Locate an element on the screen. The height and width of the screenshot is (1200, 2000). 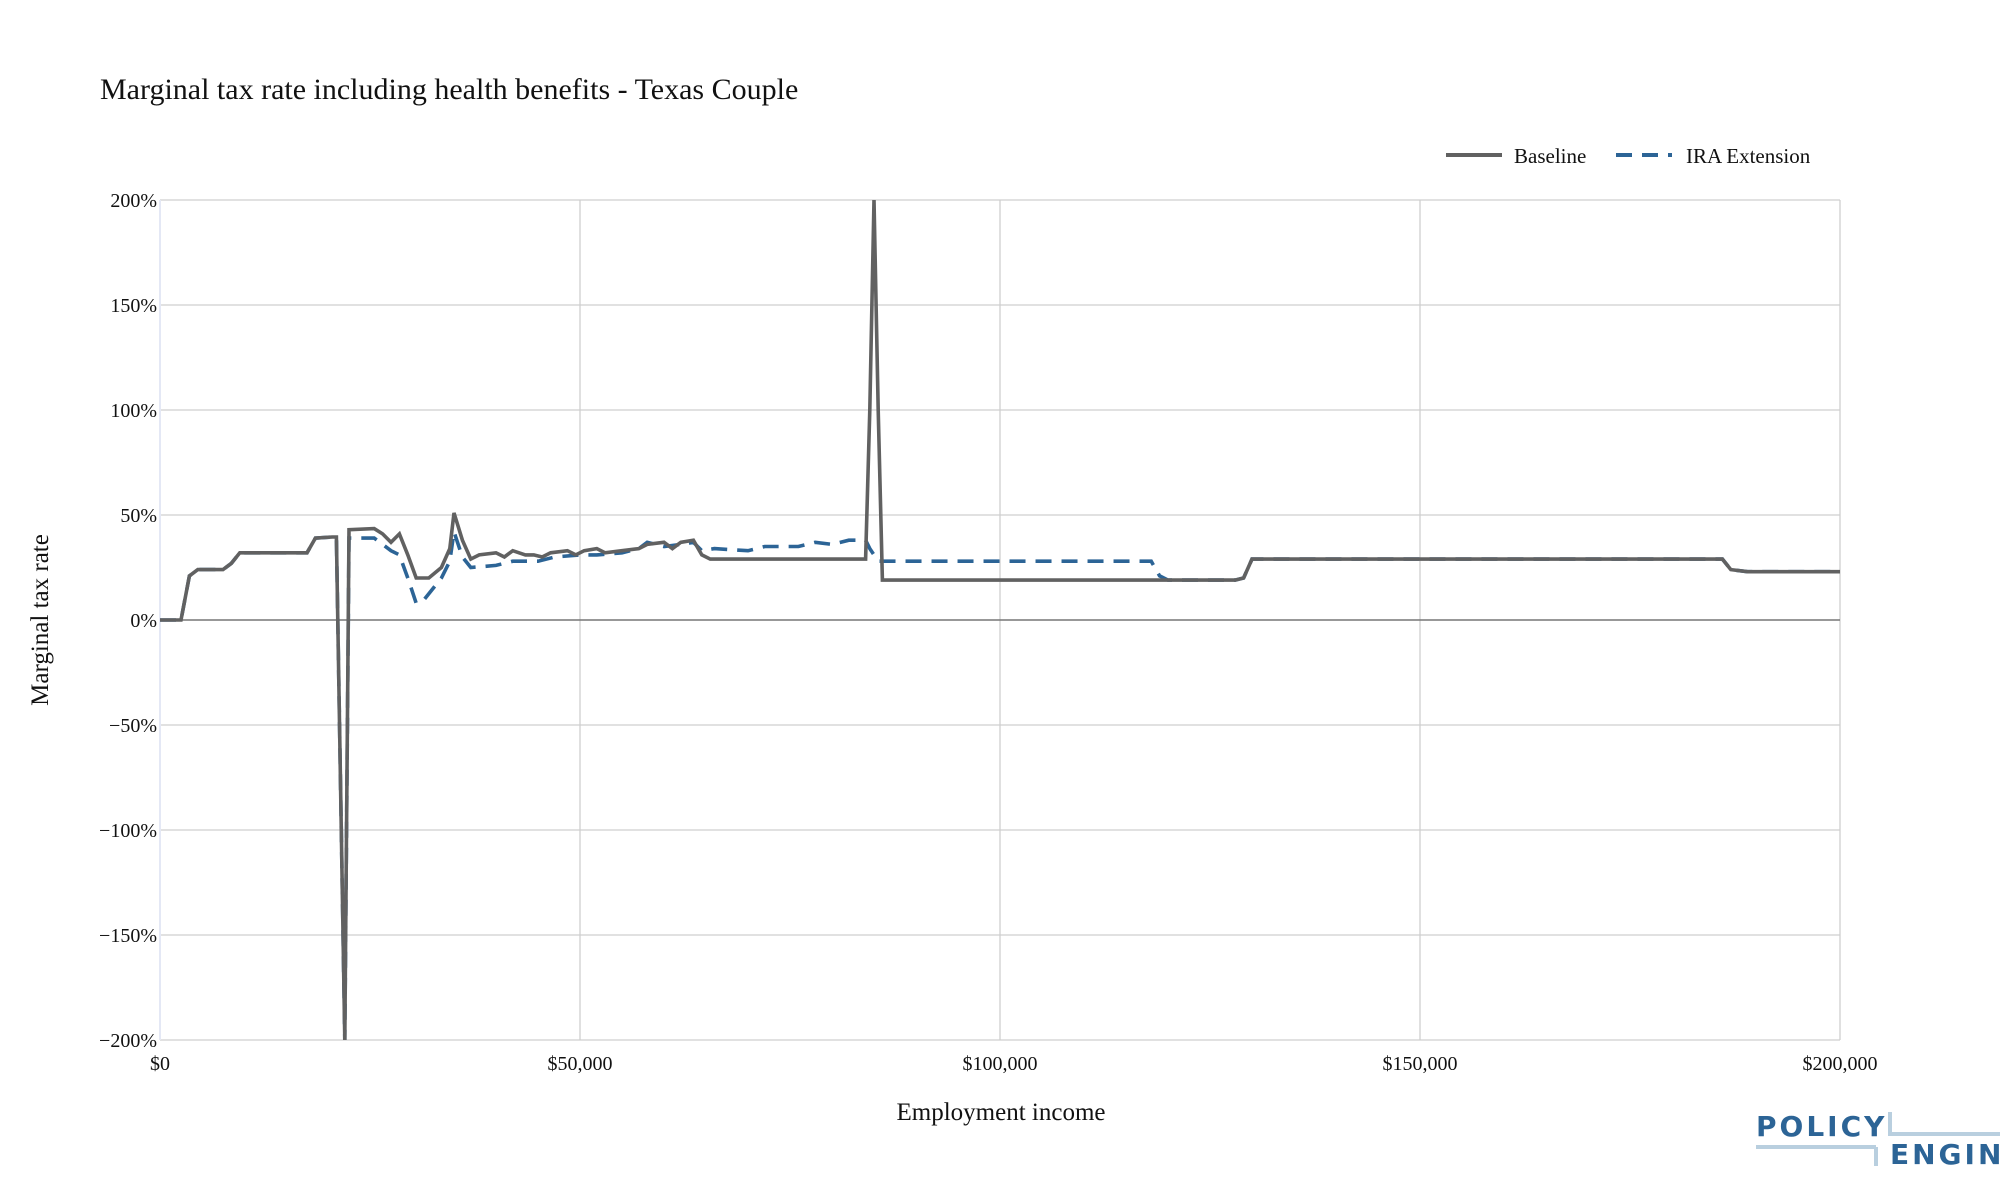
logo-line-2: ENGINE is located at coordinates (1945, 1154).